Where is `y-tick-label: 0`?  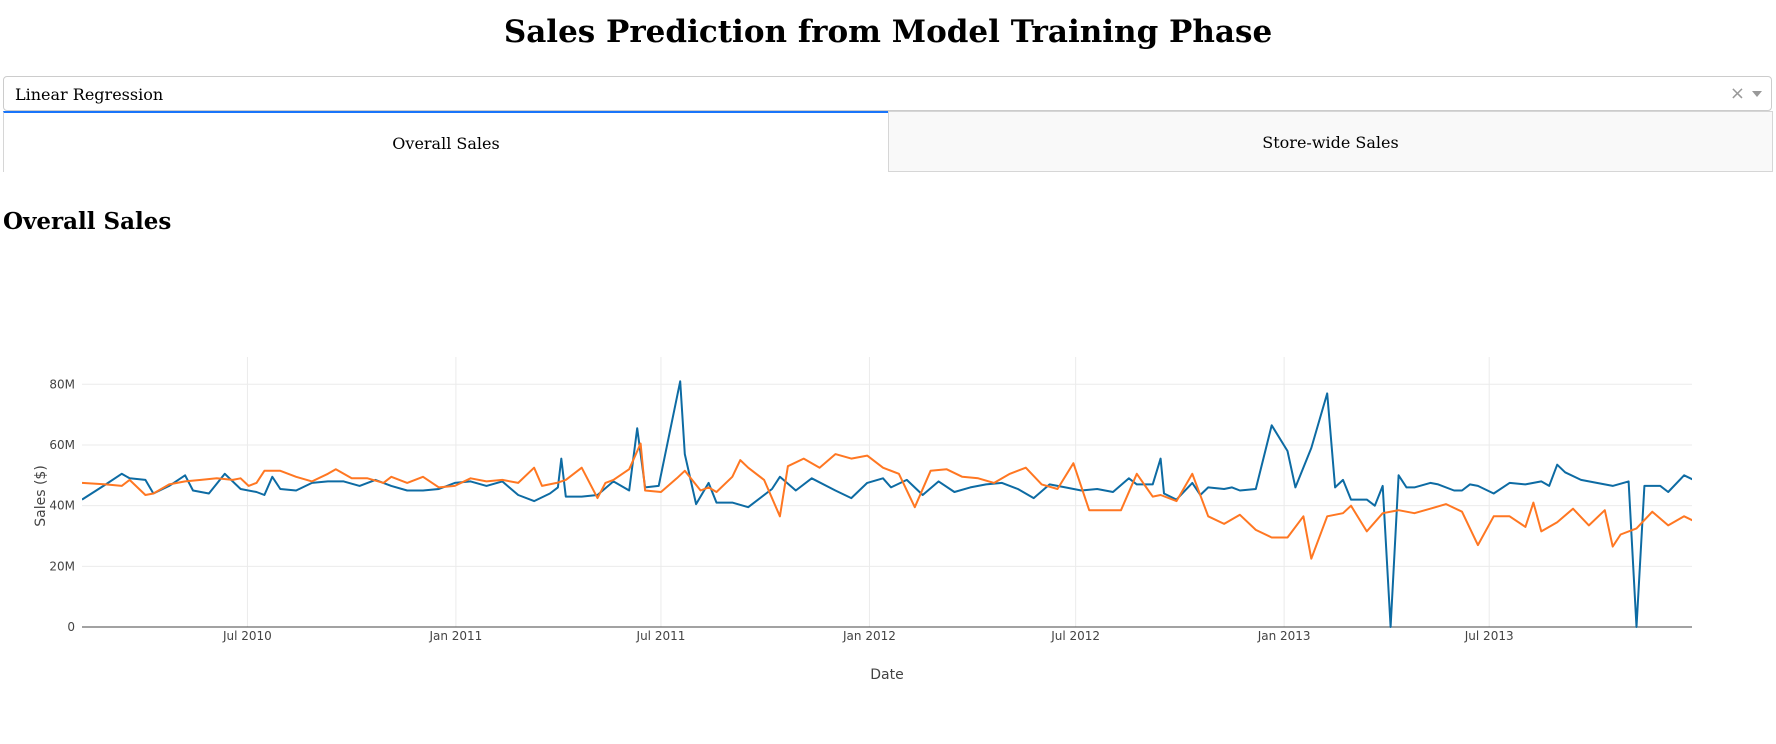 y-tick-label: 0 is located at coordinates (71, 627).